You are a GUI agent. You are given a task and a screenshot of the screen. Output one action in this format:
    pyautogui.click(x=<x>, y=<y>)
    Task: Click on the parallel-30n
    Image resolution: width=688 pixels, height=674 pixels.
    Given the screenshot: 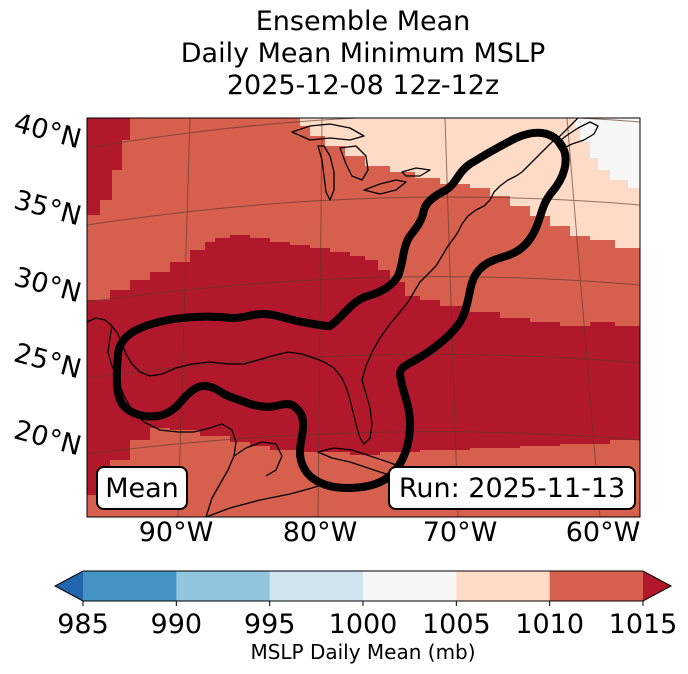 What is the action you would take?
    pyautogui.click(x=363, y=289)
    